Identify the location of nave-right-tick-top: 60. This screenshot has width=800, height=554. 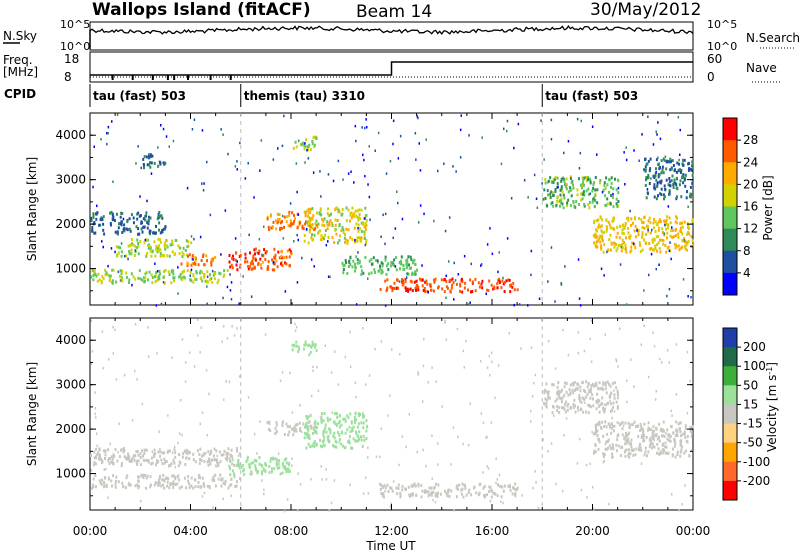
(714, 59).